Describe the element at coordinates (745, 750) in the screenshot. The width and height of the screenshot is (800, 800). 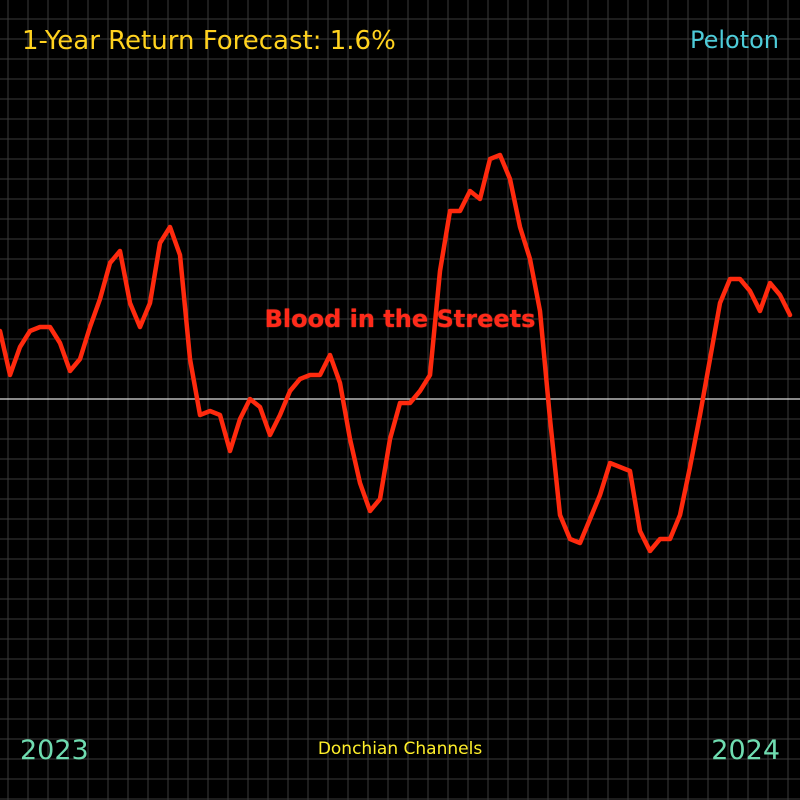
I see `x-end-label: 2024` at that location.